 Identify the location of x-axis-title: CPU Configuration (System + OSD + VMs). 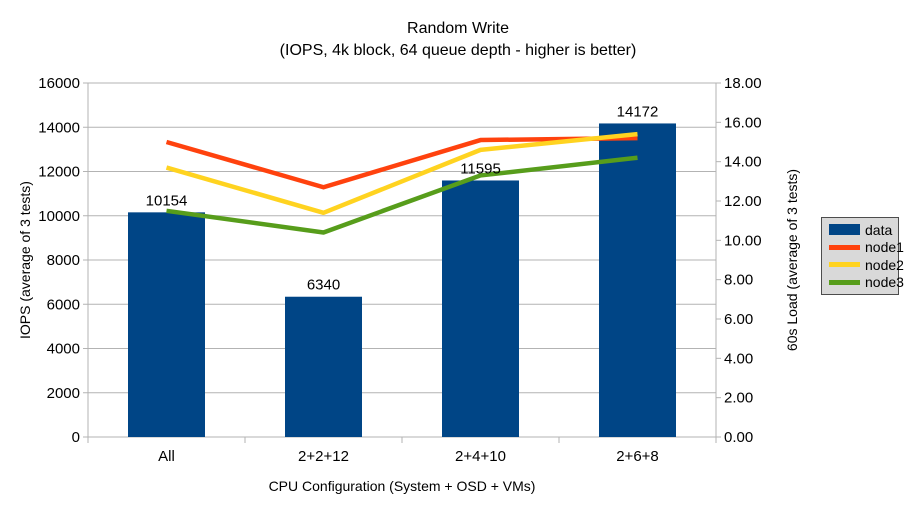
(402, 486).